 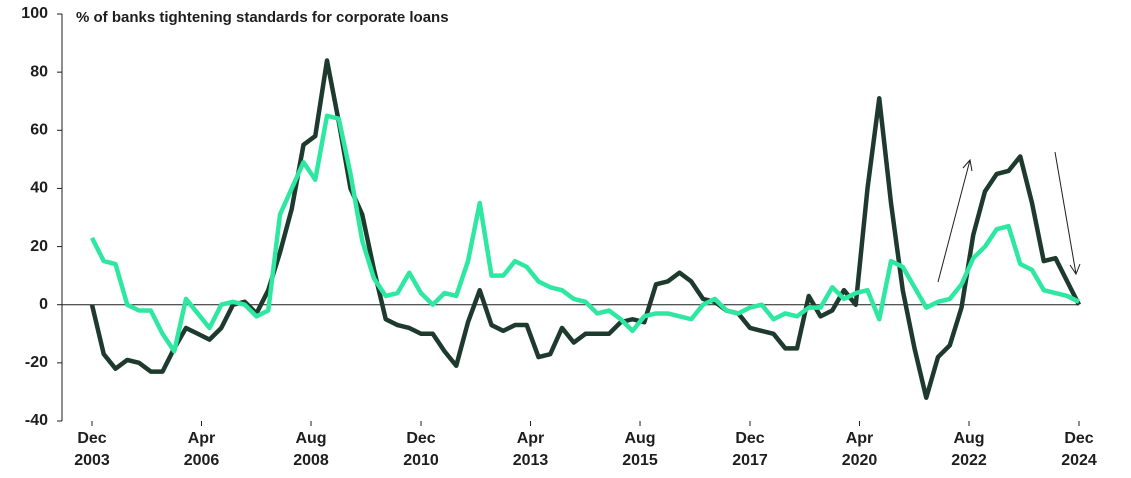 I want to click on x-tick-label: Apr 2020, so click(x=859, y=449).